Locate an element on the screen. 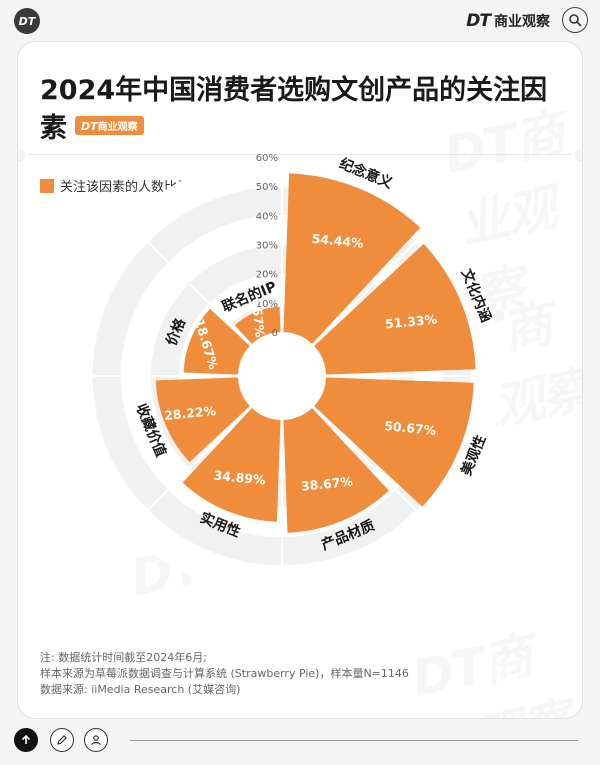 The width and height of the screenshot is (600, 765). tick-label: 50% is located at coordinates (267, 187).